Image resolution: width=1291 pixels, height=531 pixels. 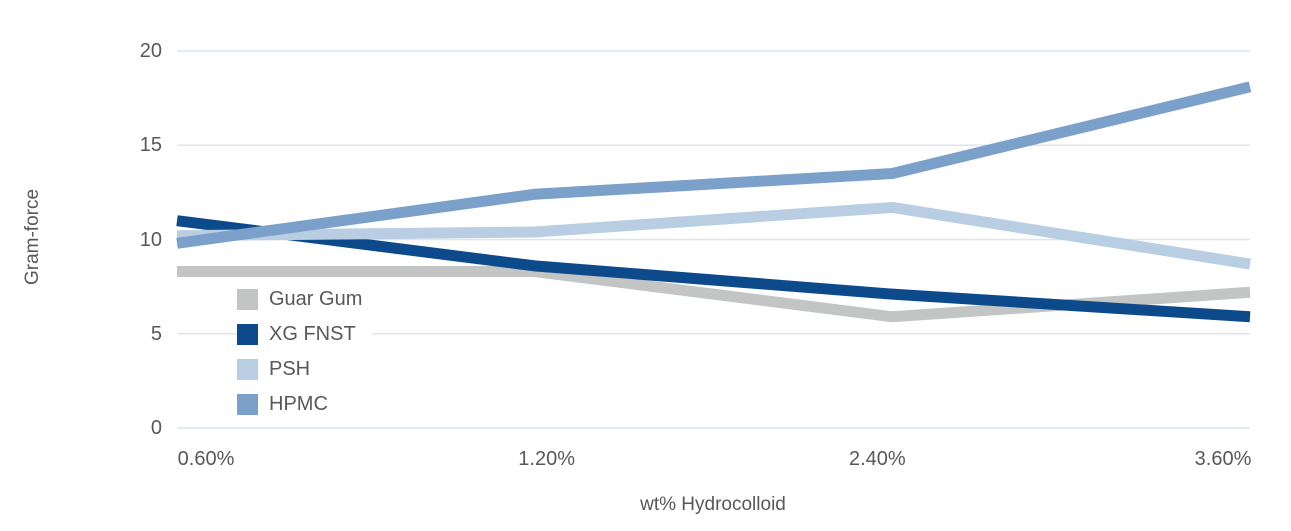 What do you see at coordinates (247, 369) in the screenshot?
I see `legend-swatch-psh` at bounding box center [247, 369].